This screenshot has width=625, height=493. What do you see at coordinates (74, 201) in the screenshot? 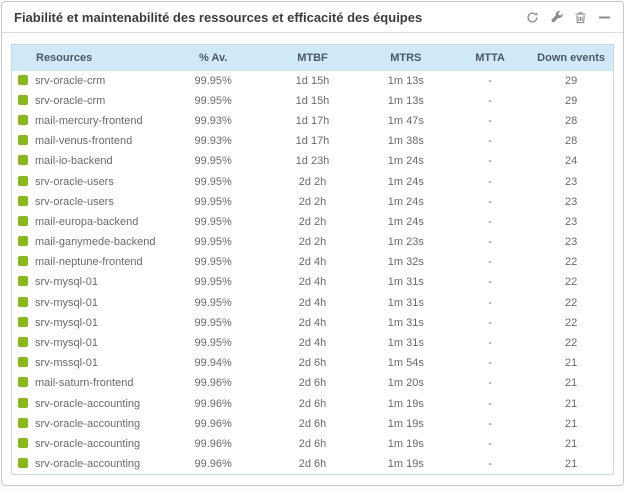
I see `resource-name: srv-oracle-users` at bounding box center [74, 201].